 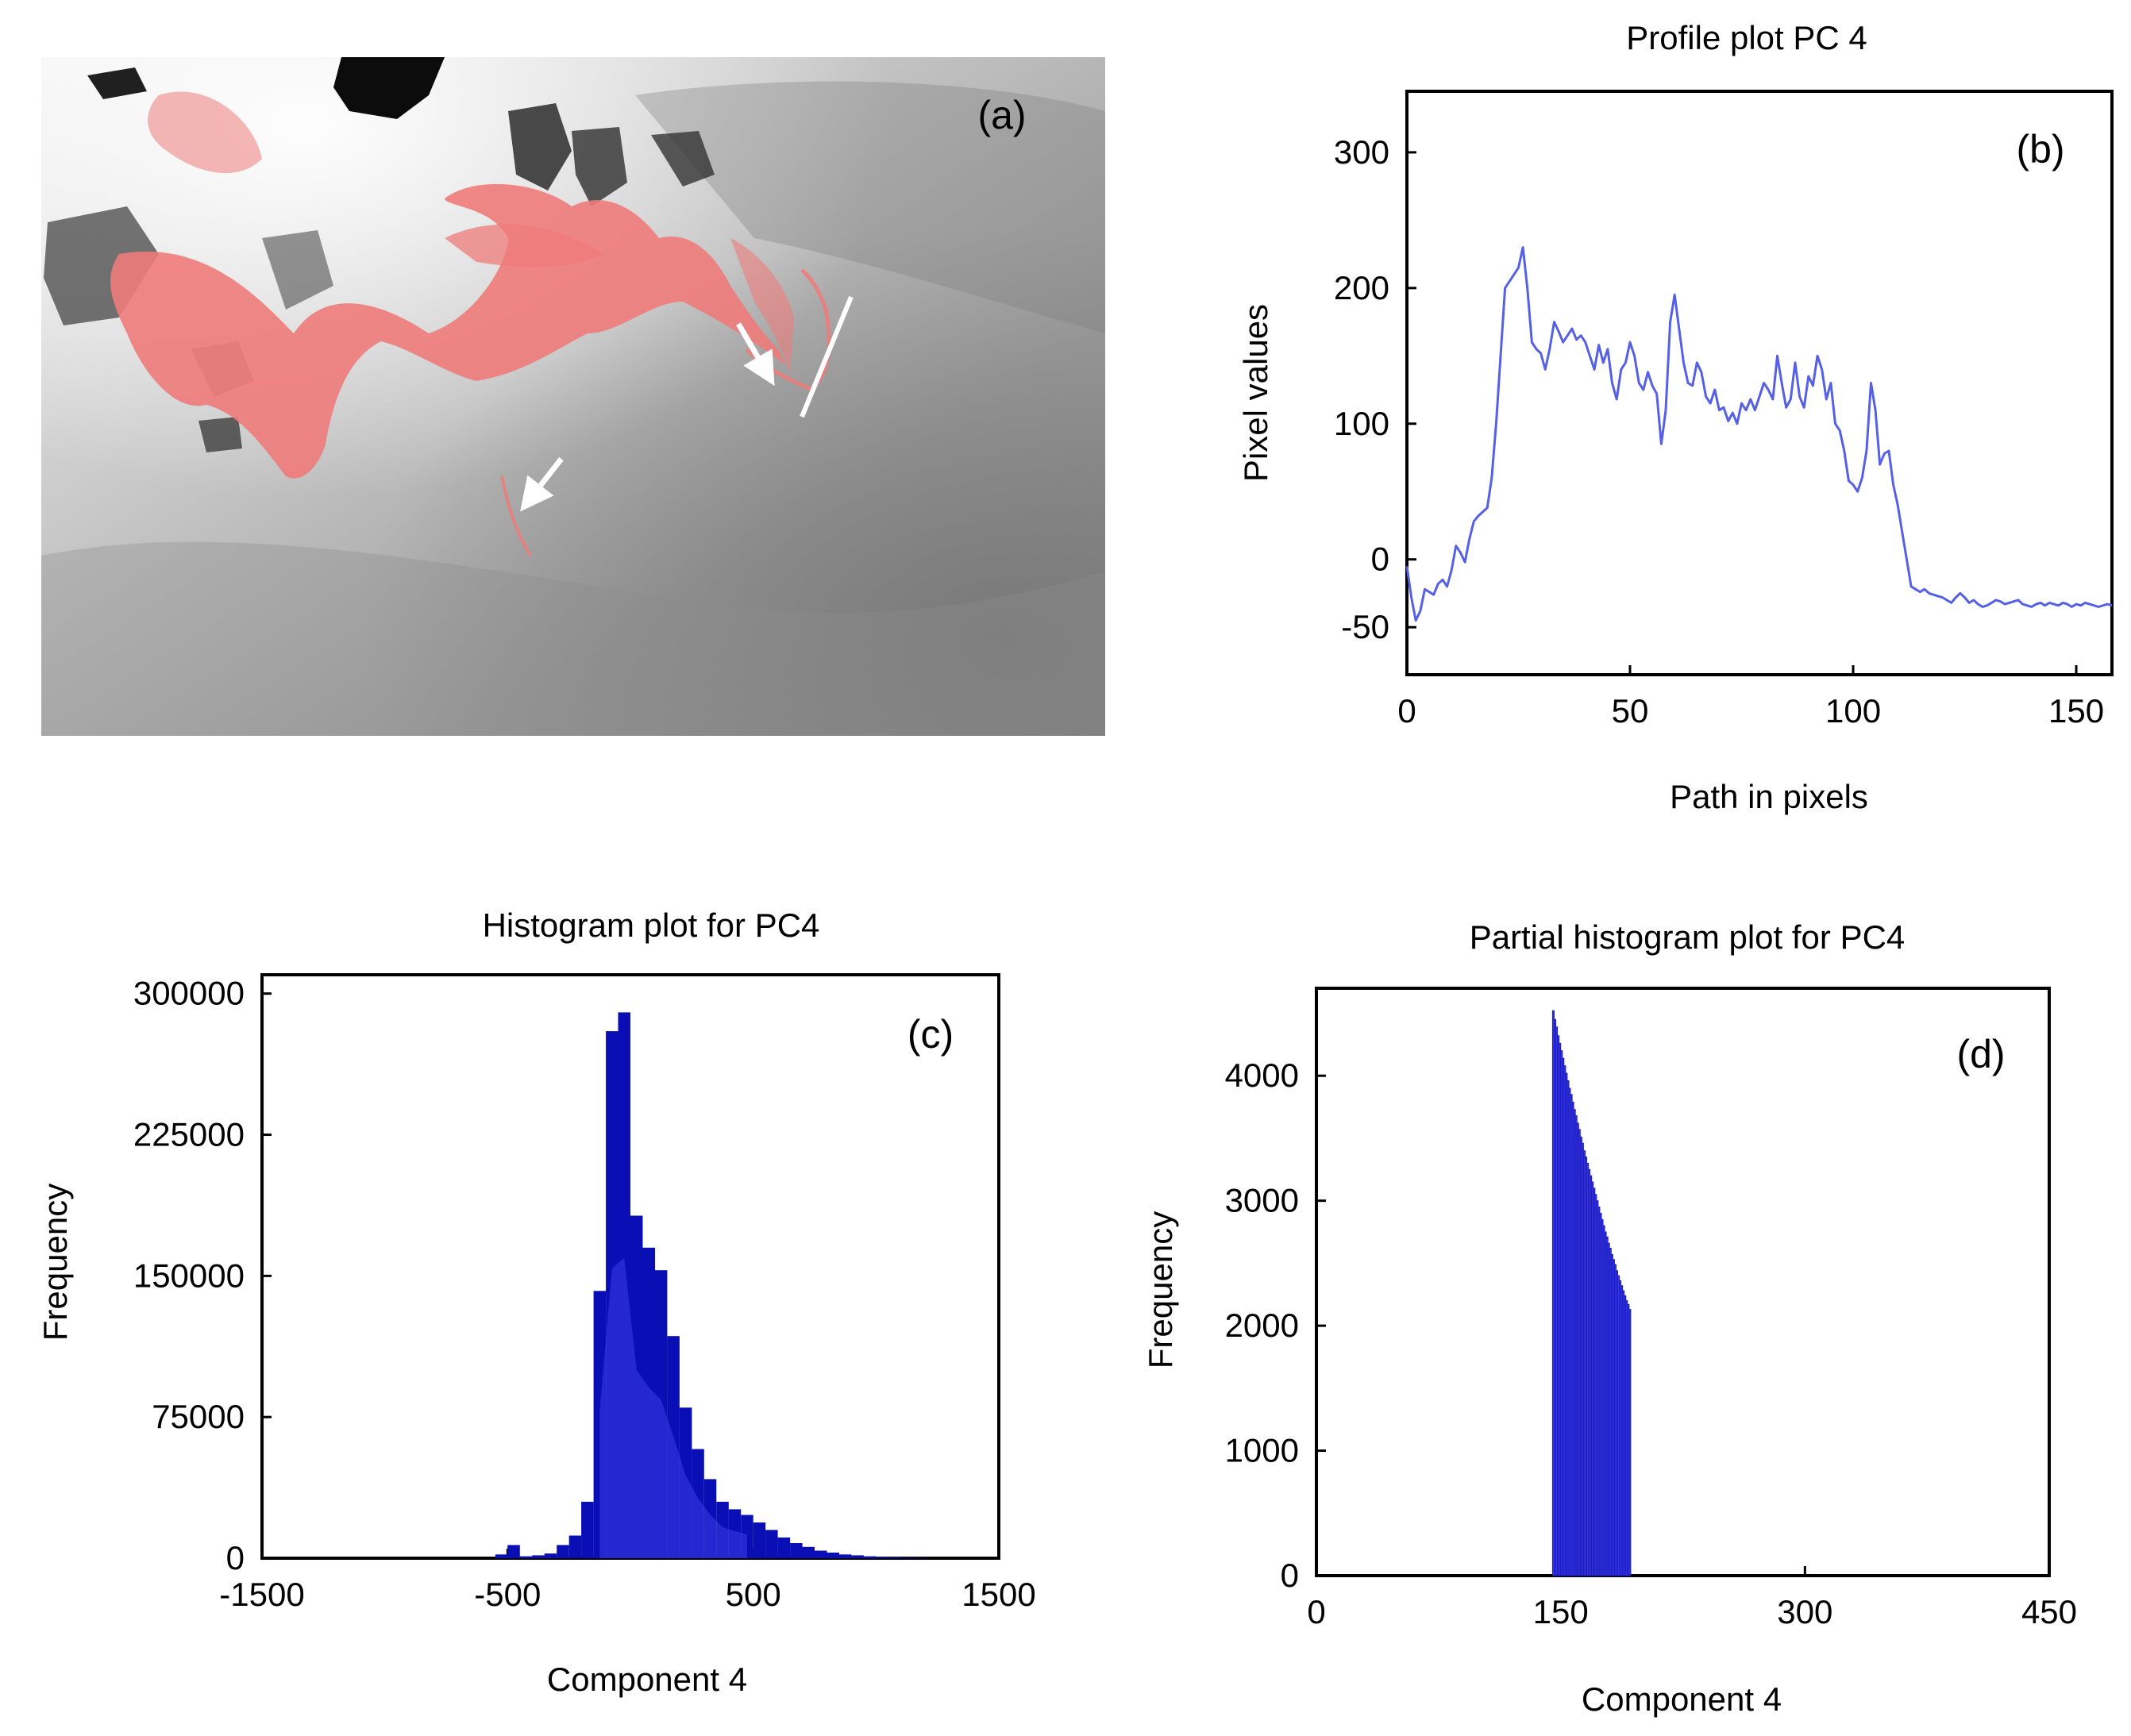 I want to click on panel-c-label: (c), so click(x=931, y=1034).